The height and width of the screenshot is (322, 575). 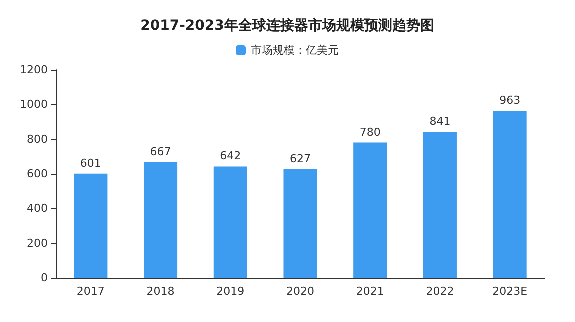 What do you see at coordinates (510, 291) in the screenshot?
I see `x-tick-label: 2023E` at bounding box center [510, 291].